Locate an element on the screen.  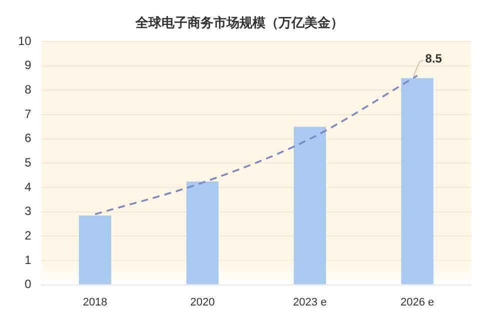
data-label: 8.5 is located at coordinates (433, 58).